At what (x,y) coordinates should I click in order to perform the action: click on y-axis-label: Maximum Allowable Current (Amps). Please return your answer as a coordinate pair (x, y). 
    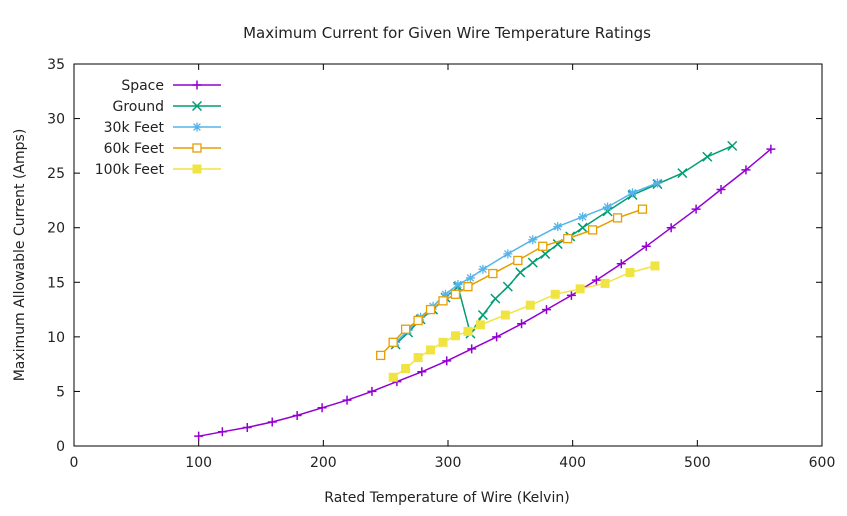
    Looking at the image, I should click on (20, 255).